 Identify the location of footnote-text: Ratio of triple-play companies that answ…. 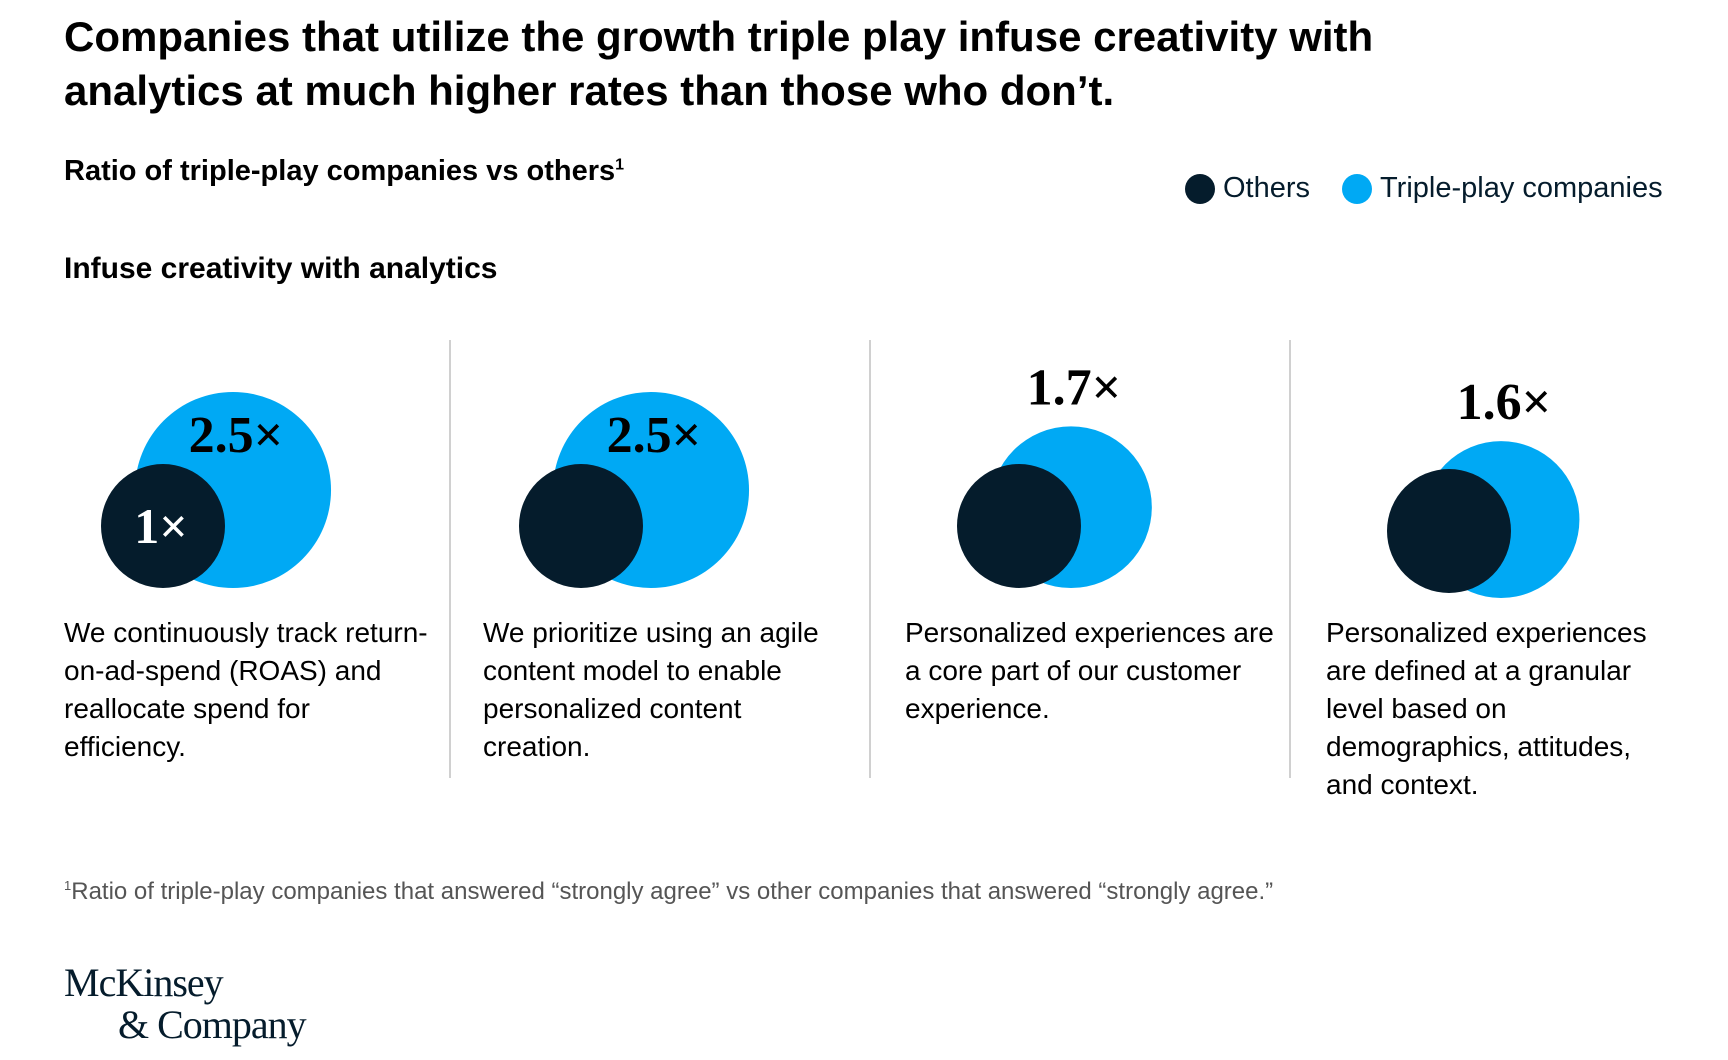
(672, 891).